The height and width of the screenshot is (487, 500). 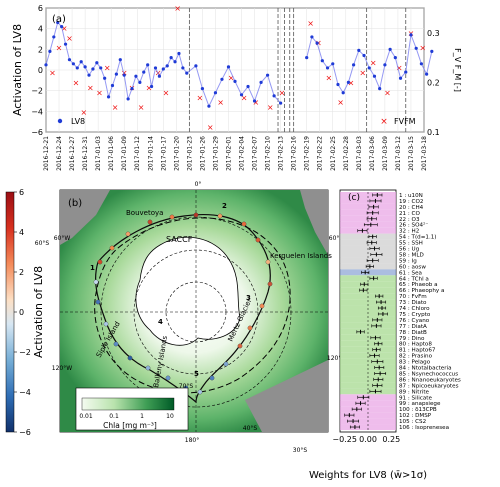 What do you see at coordinates (130, 425) in the screenshot?
I see `chla-label: Chla [mg m⁻³]` at bounding box center [130, 425].